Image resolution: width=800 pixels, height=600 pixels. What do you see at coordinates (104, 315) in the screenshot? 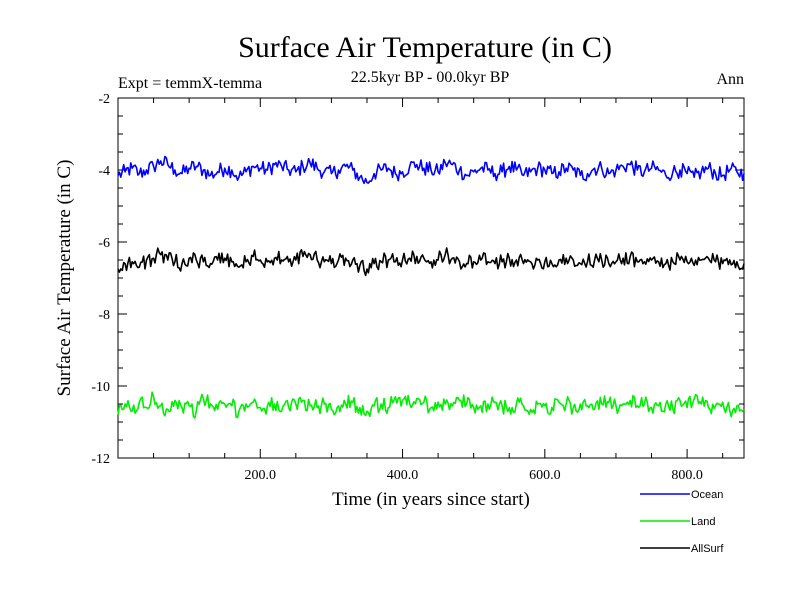
I see `y-tick-label: -8` at bounding box center [104, 315].